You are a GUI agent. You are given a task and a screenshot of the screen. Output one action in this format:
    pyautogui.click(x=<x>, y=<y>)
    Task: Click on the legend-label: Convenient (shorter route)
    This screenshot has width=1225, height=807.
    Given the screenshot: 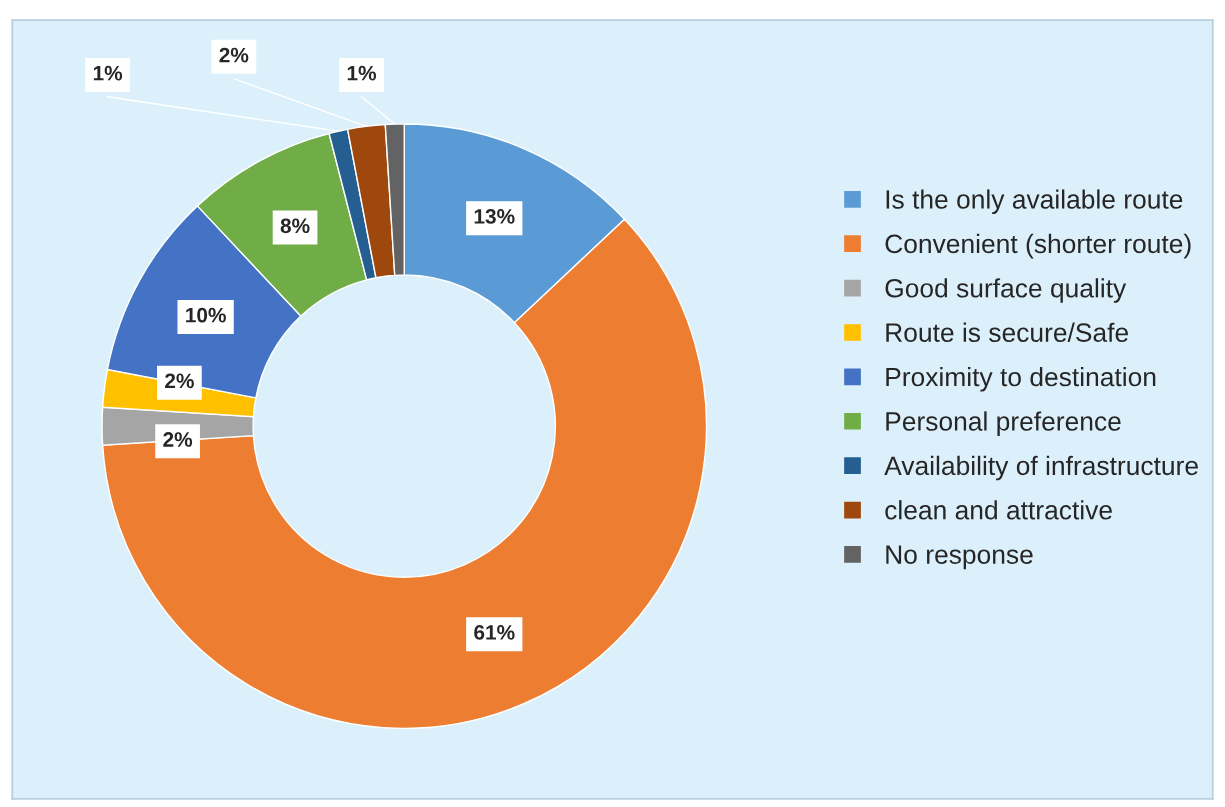 What is the action you would take?
    pyautogui.click(x=1038, y=246)
    